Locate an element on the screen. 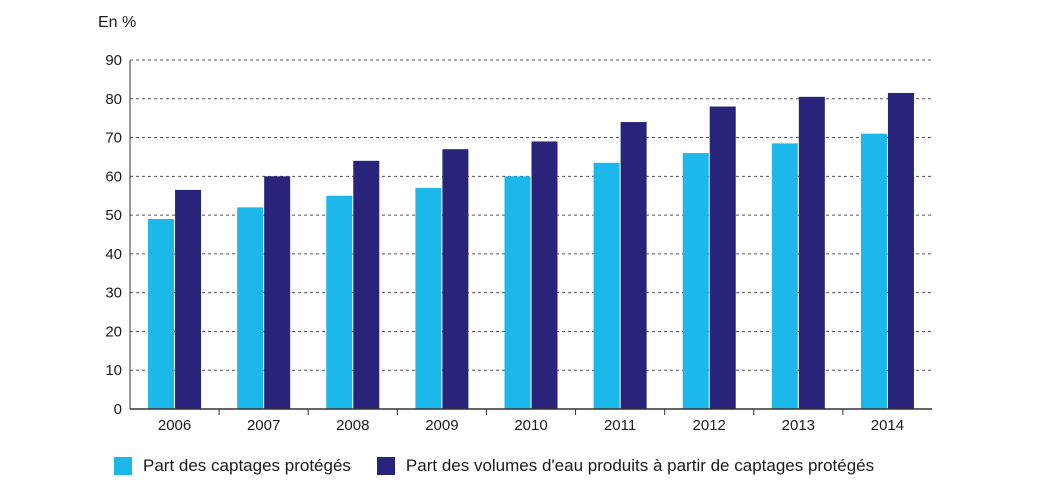 This screenshot has height=498, width=1039. x-tick-label: 2012 is located at coordinates (709, 425).